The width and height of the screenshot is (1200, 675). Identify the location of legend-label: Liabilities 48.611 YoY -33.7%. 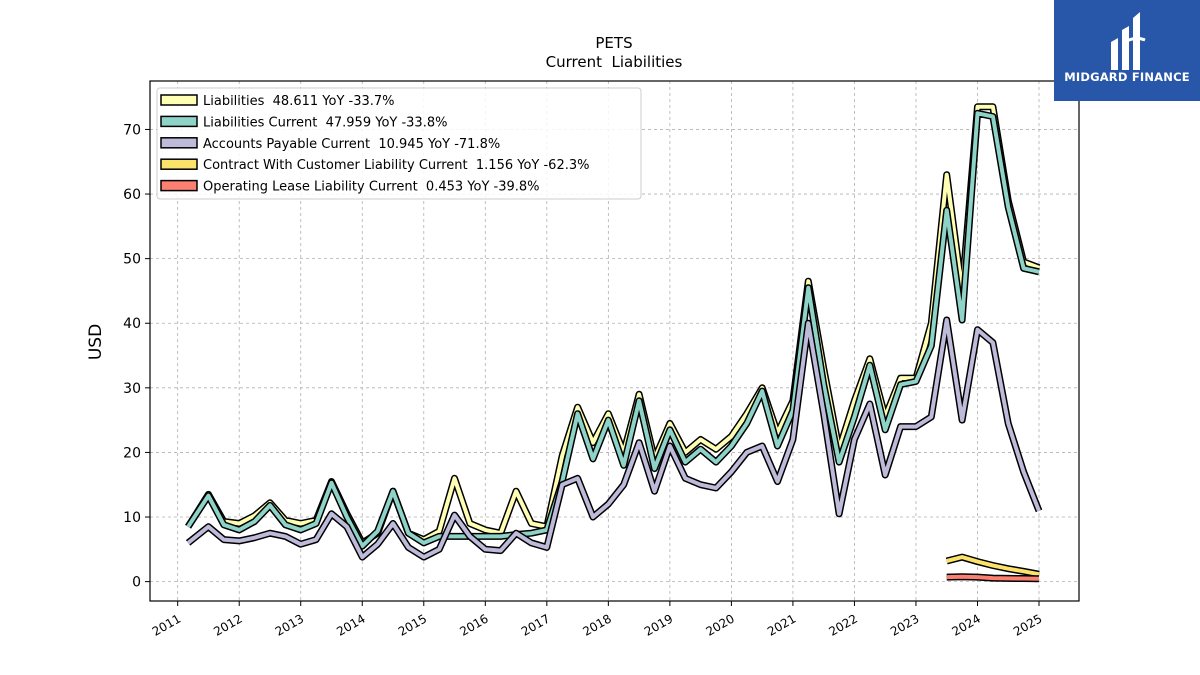
(299, 101).